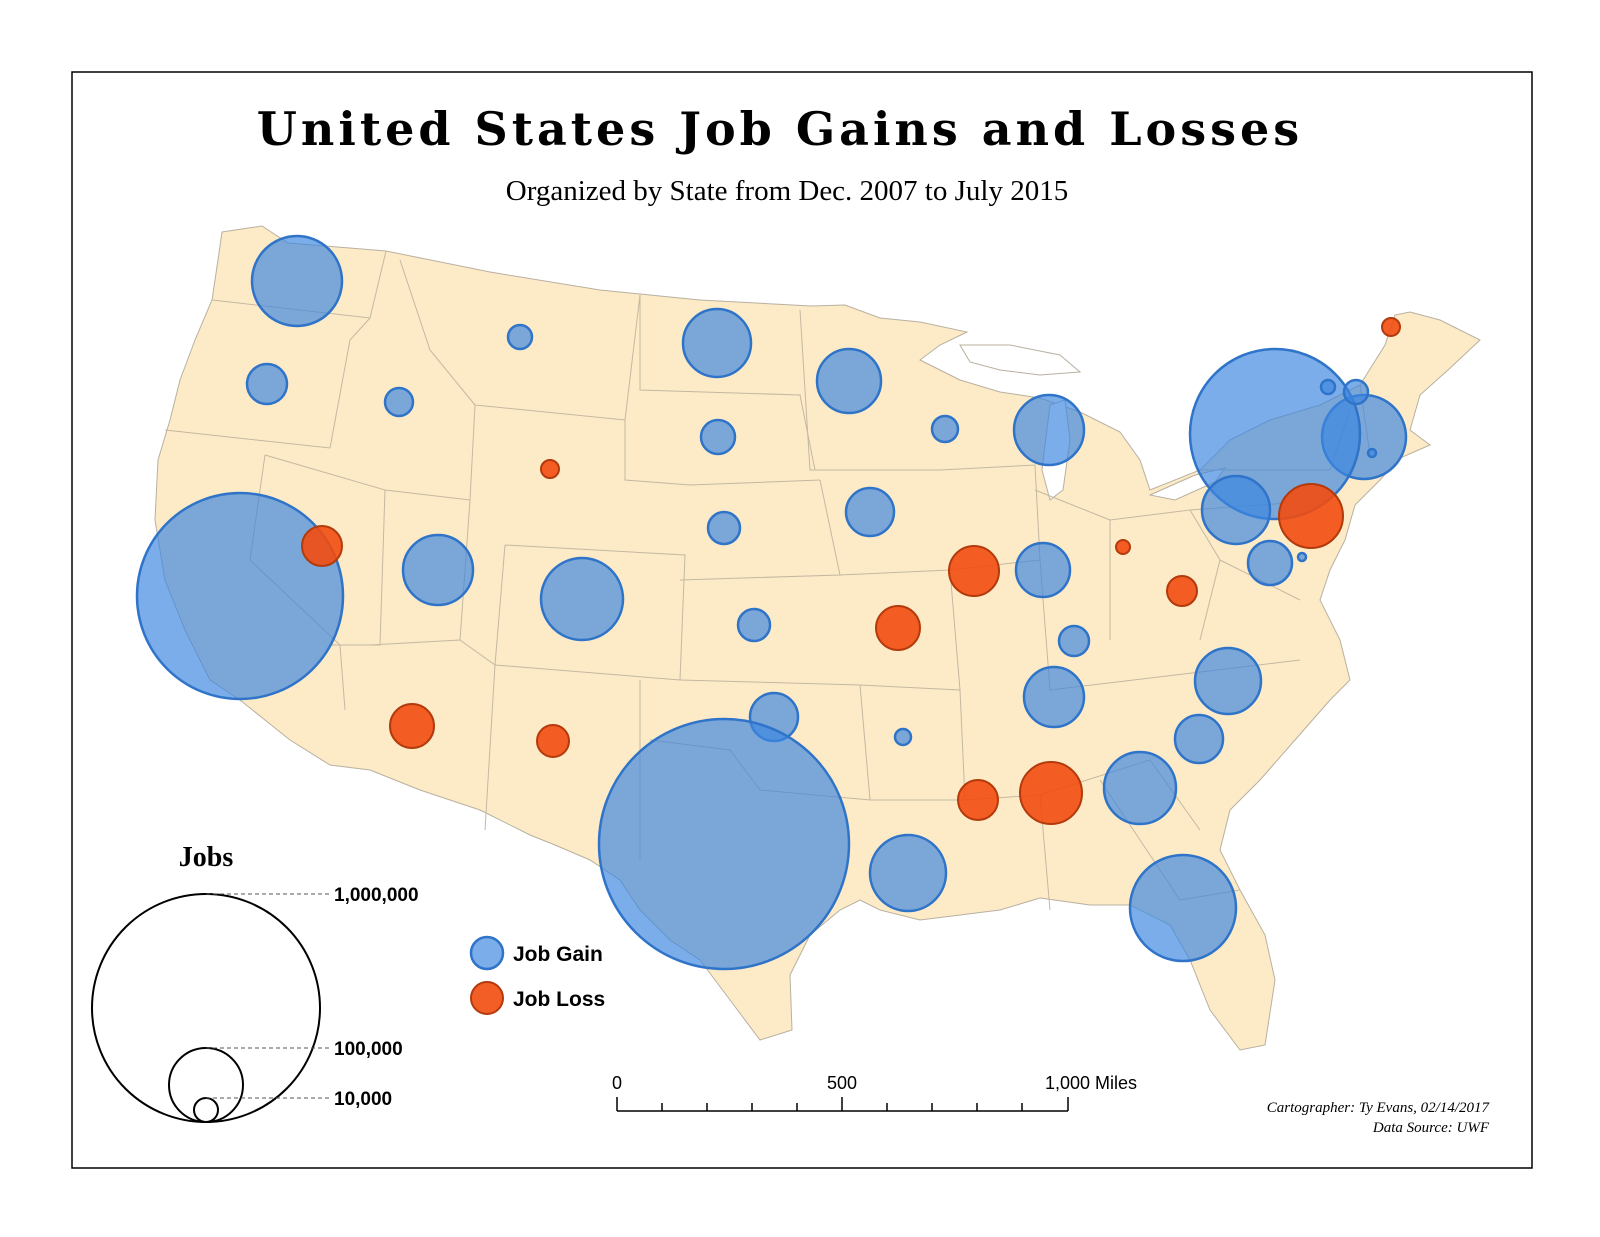 The width and height of the screenshot is (1600, 1237). Describe the element at coordinates (908, 873) in the screenshot. I see `symbol-la` at that location.